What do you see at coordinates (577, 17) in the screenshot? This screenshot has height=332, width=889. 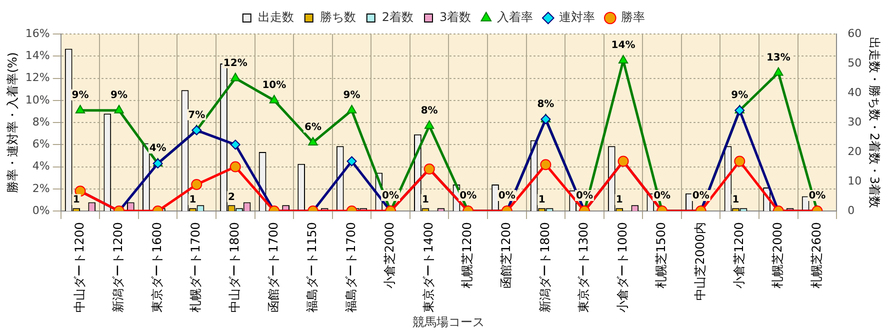 I see `legend-label: 連対率` at bounding box center [577, 17].